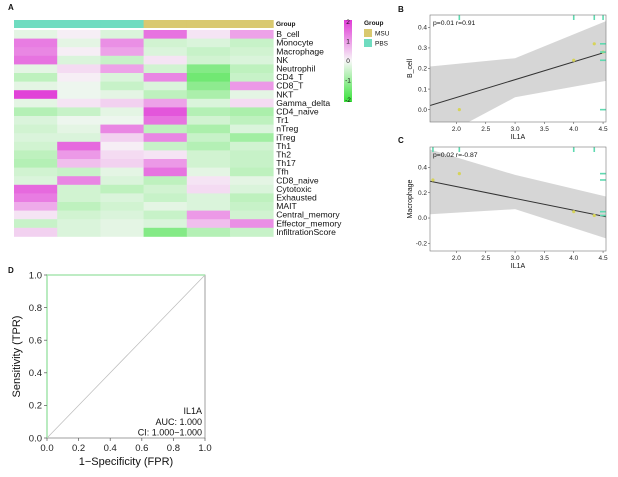  Describe the element at coordinates (485, 258) in the screenshot. I see `x-tick-label: 2.5` at that location.